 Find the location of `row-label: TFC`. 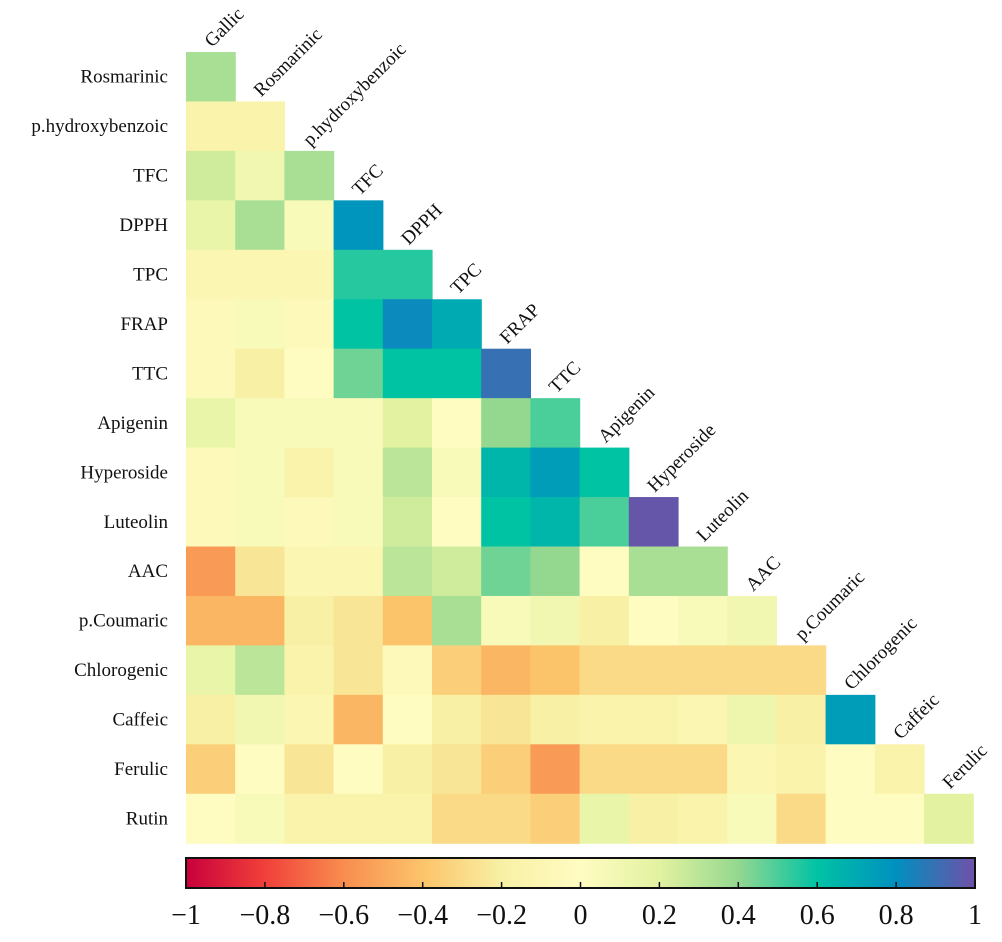

row-label: TFC is located at coordinates (150, 176).